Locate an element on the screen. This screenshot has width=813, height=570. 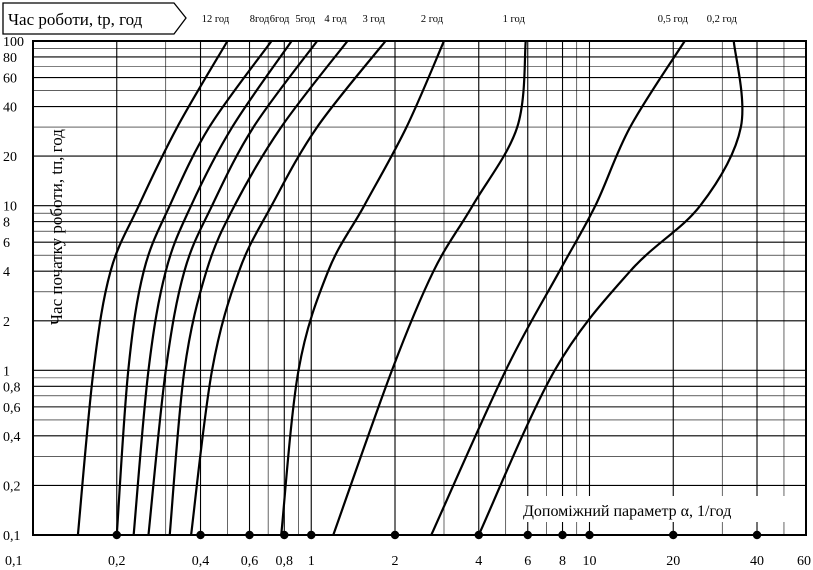
x-tick-label: 1 is located at coordinates (311, 561).